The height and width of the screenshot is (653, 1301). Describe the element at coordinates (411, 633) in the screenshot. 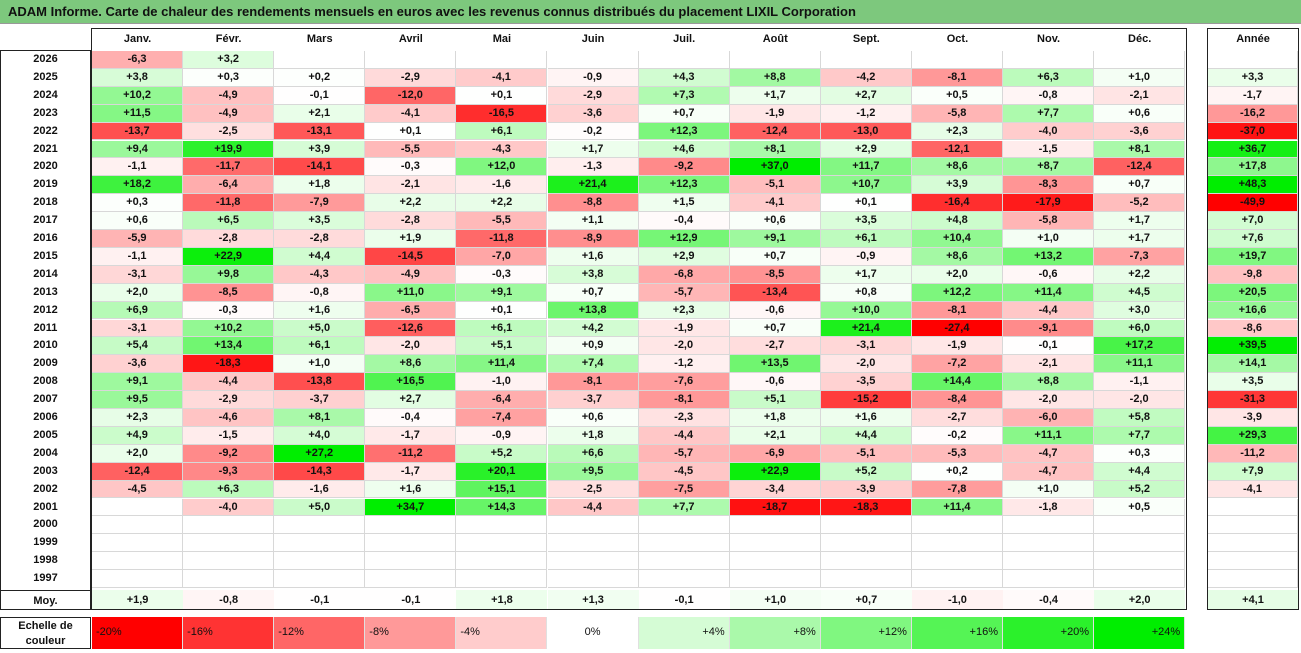

I see `color-scale-swatch: -8%` at that location.